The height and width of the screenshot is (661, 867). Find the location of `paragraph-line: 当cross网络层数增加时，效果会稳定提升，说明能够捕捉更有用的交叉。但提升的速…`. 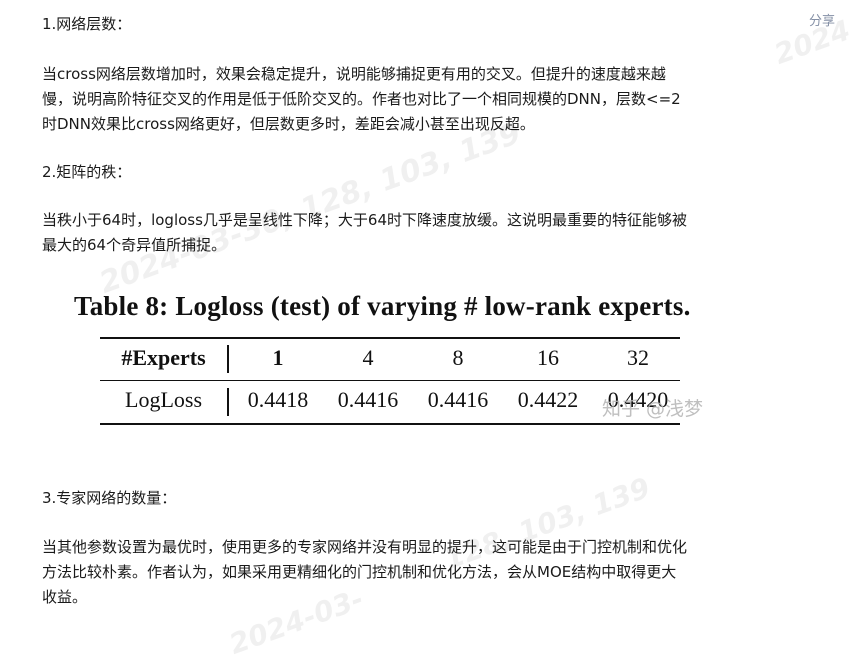

paragraph-line: 当cross网络层数增加时，效果会稳定提升，说明能够捕捉更有用的交叉。但提升的速… is located at coordinates (354, 74).